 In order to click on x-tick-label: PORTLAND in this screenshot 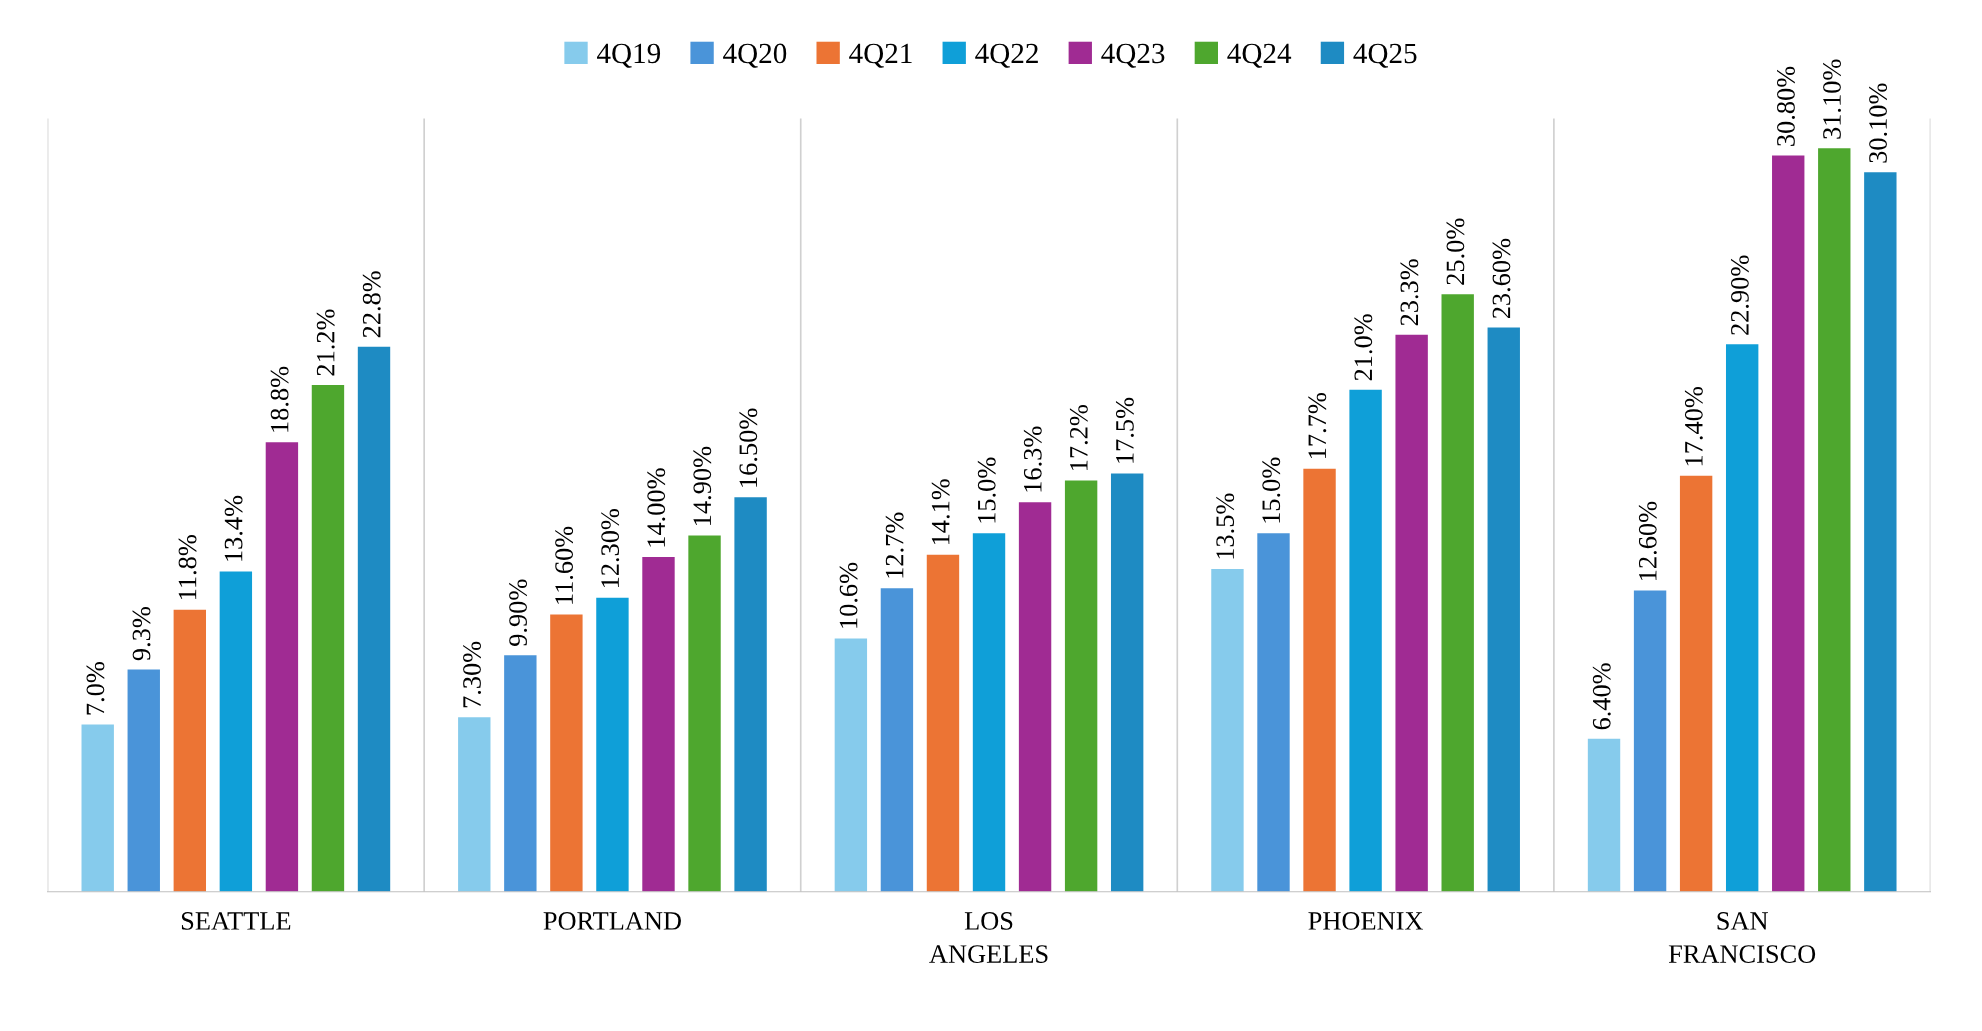, I will do `click(612, 921)`.